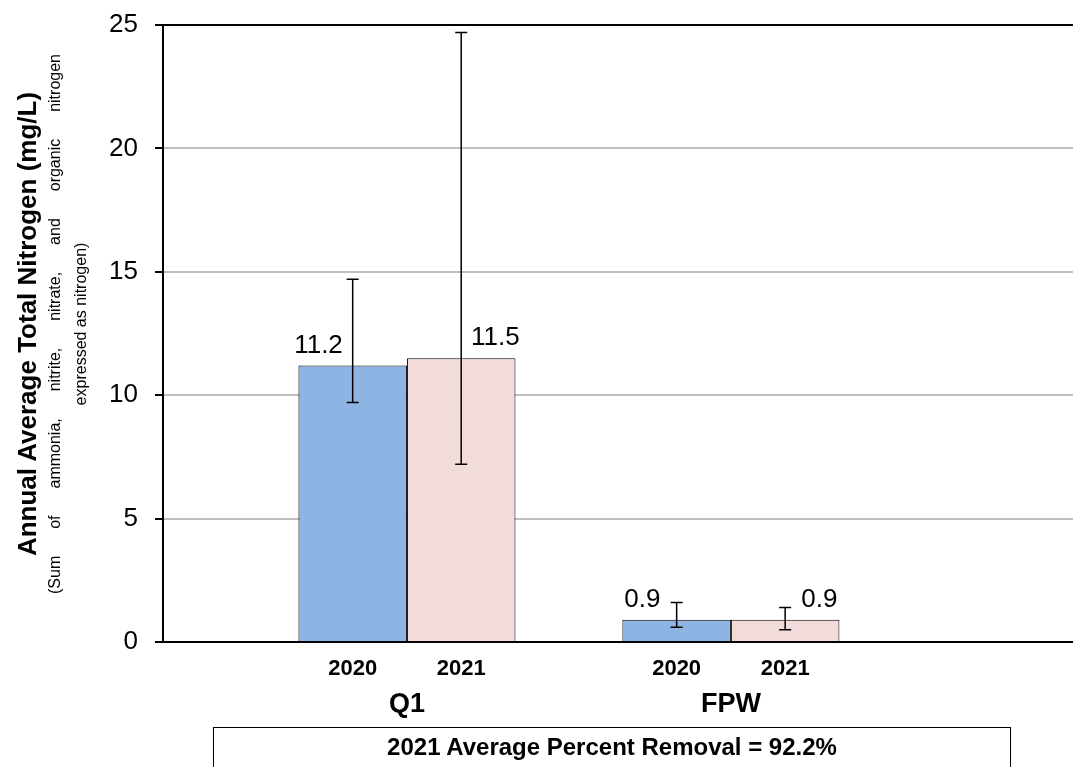 This screenshot has width=1073, height=767. Describe the element at coordinates (318, 343) in the screenshot. I see `data-label: 11.2` at that location.